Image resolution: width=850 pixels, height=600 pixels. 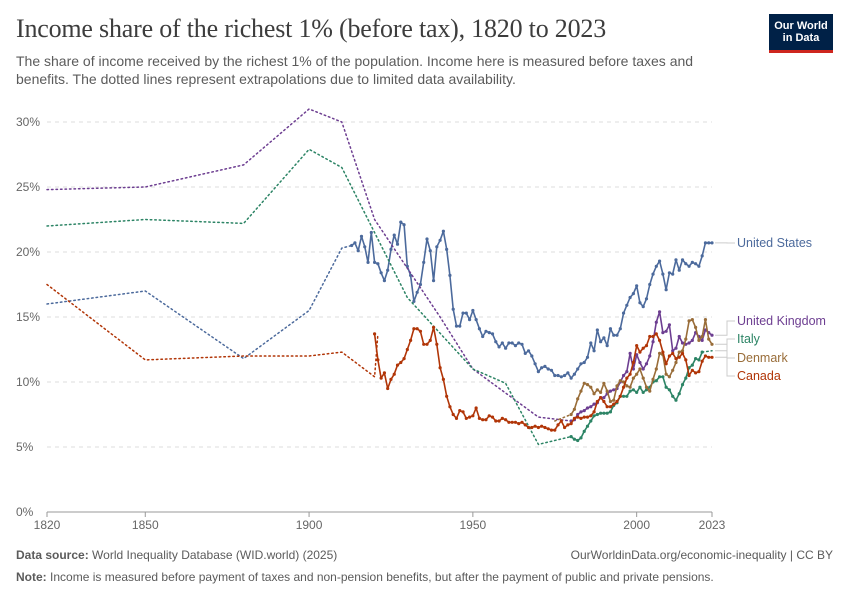 I want to click on canada-extrapolation-line, so click(x=212, y=331).